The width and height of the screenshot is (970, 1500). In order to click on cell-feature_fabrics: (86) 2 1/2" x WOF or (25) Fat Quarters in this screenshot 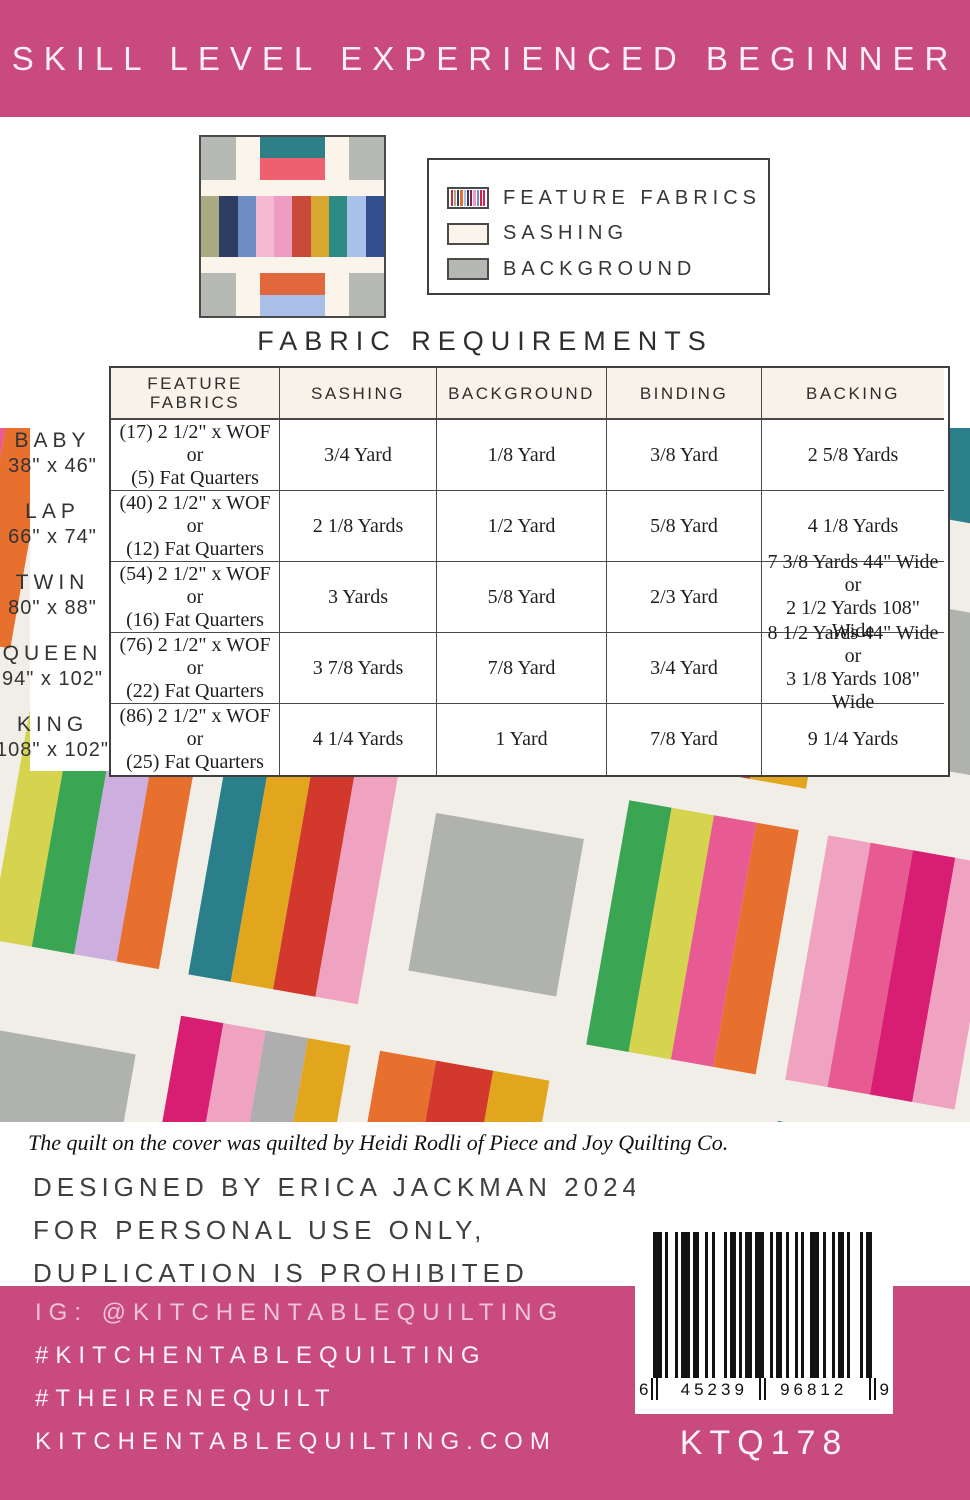, I will do `click(195, 739)`.